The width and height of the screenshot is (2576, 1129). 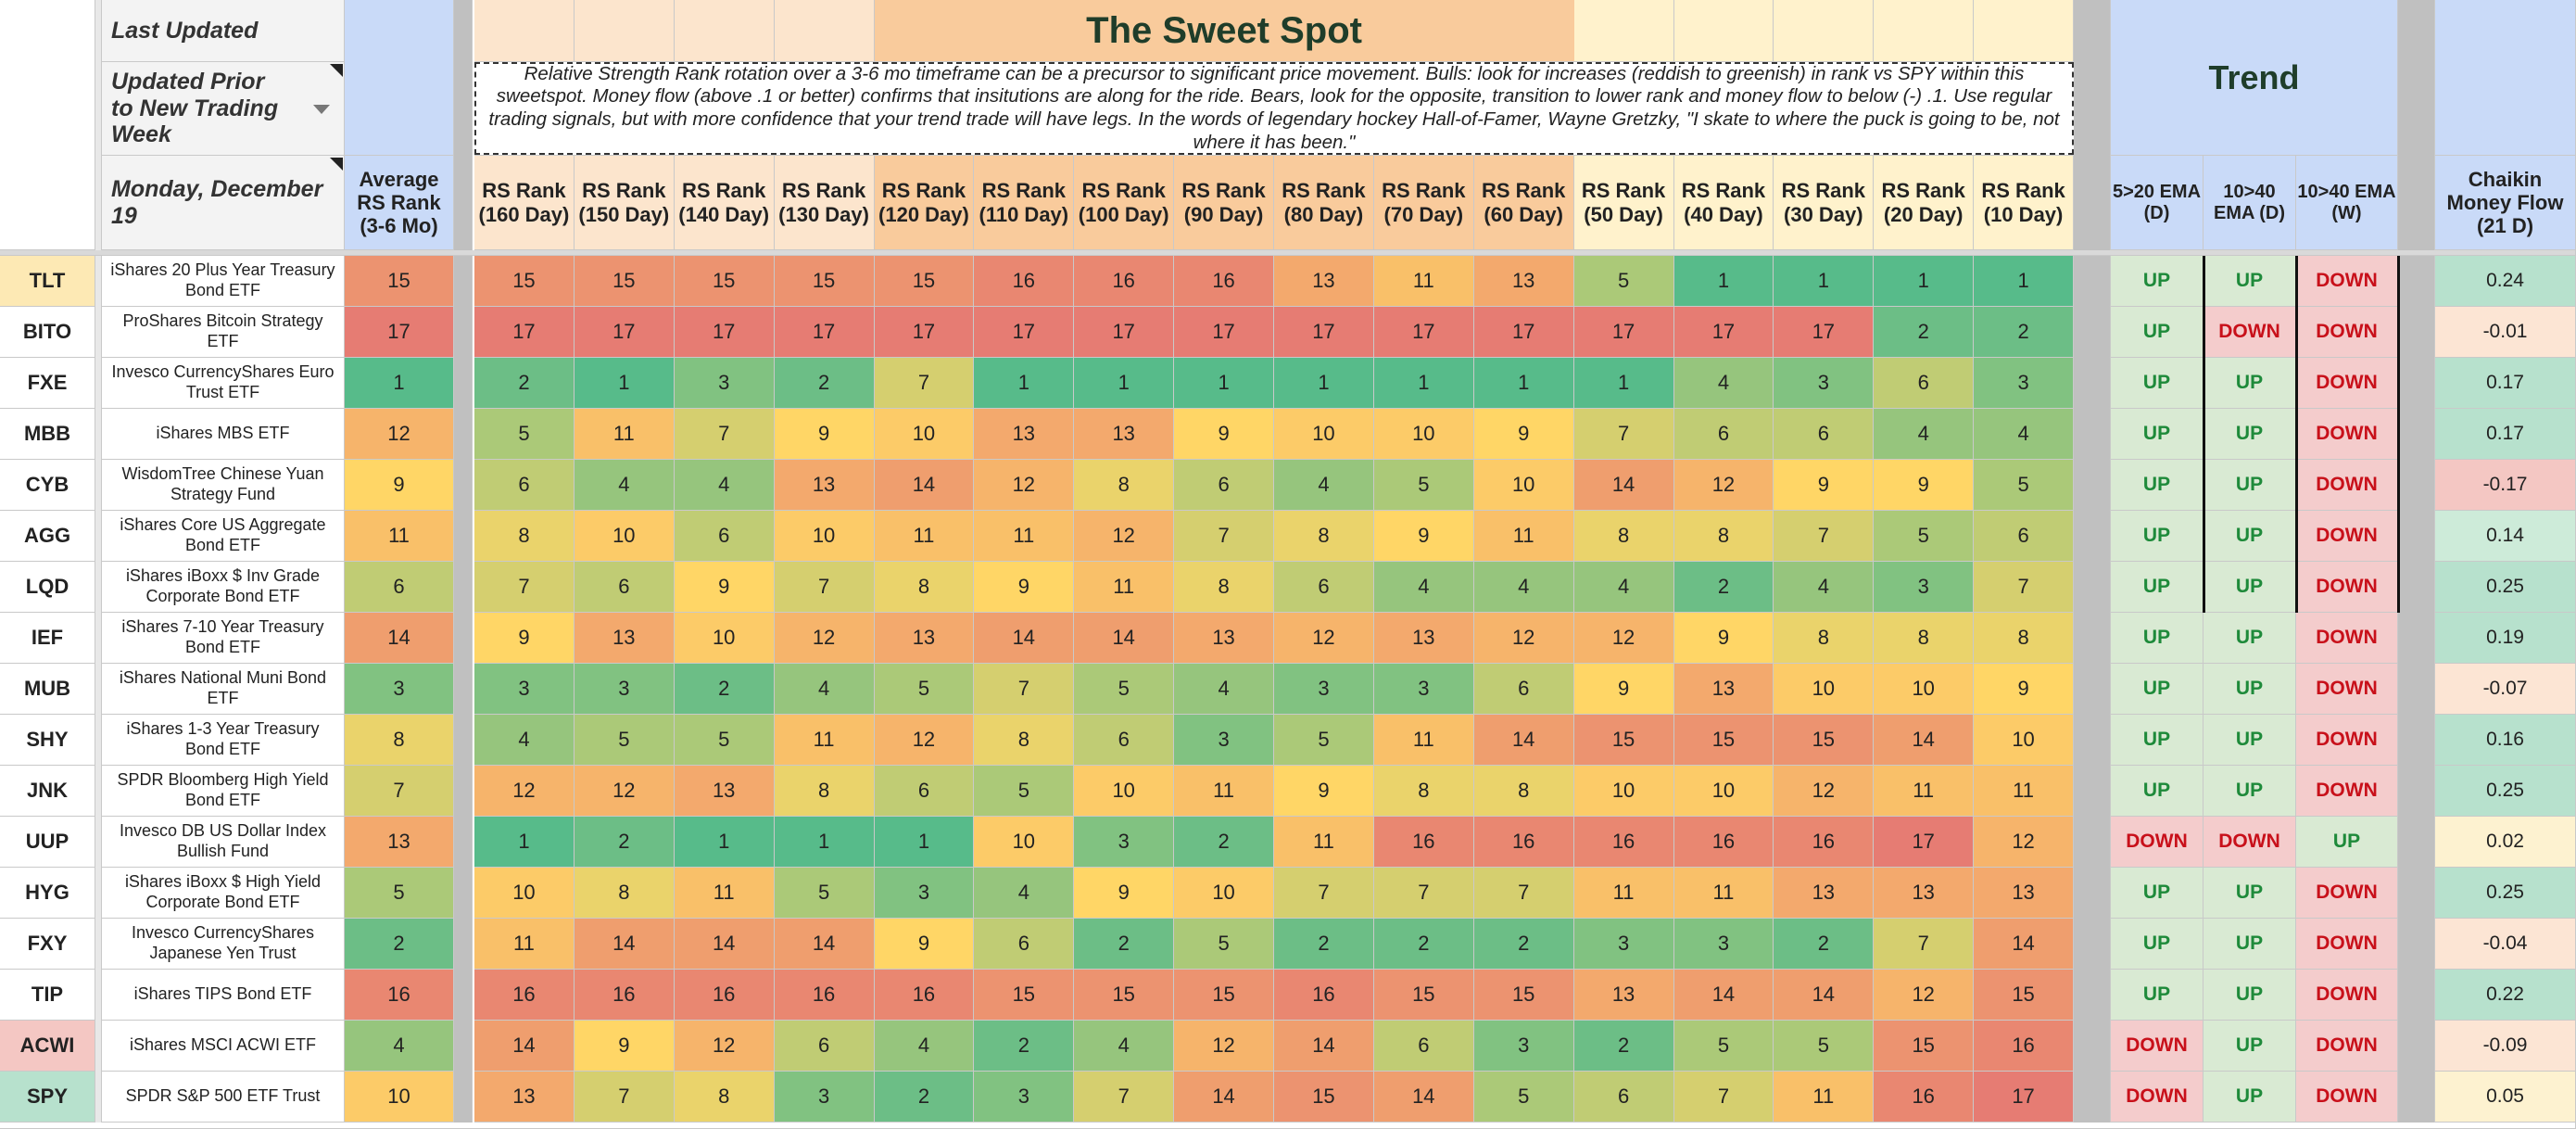 What do you see at coordinates (224, 740) in the screenshot?
I see `fund-name-cell: iShares 1-3 Year Treasury Bond ETF` at bounding box center [224, 740].